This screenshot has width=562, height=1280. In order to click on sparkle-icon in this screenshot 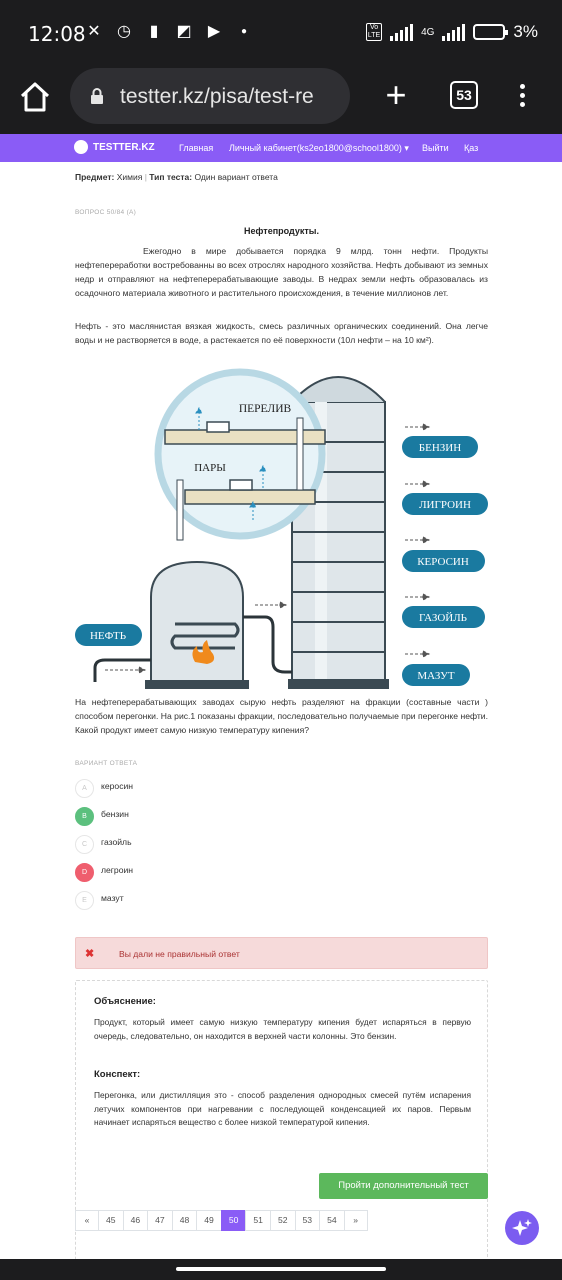, I will do `click(522, 1227)`.